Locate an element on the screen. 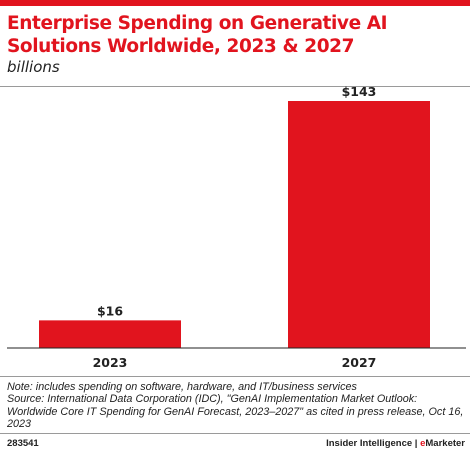 Image resolution: width=470 pixels, height=454 pixels. x-tick-label-2027: 2027 is located at coordinates (359, 362).